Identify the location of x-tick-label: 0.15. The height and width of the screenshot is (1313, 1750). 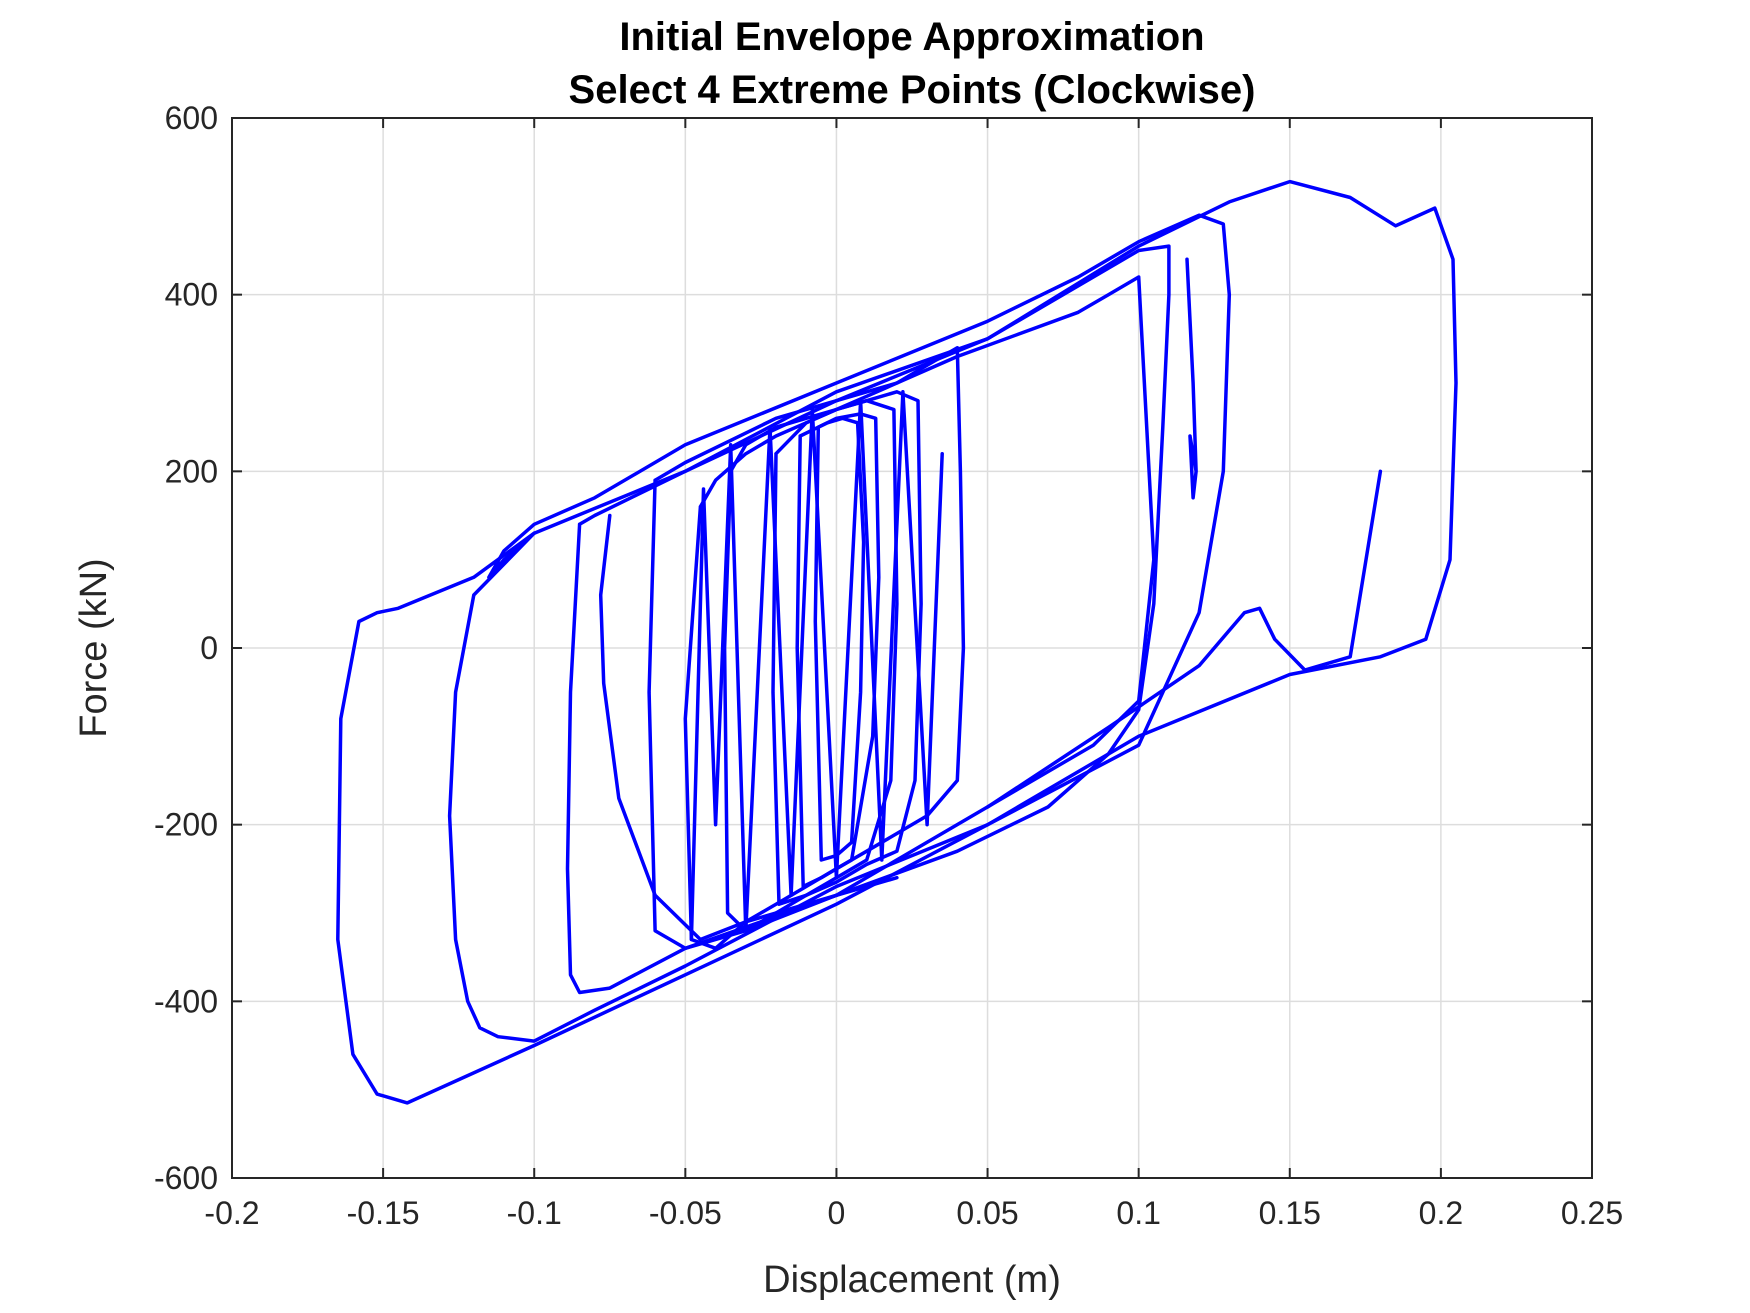
(1290, 1213).